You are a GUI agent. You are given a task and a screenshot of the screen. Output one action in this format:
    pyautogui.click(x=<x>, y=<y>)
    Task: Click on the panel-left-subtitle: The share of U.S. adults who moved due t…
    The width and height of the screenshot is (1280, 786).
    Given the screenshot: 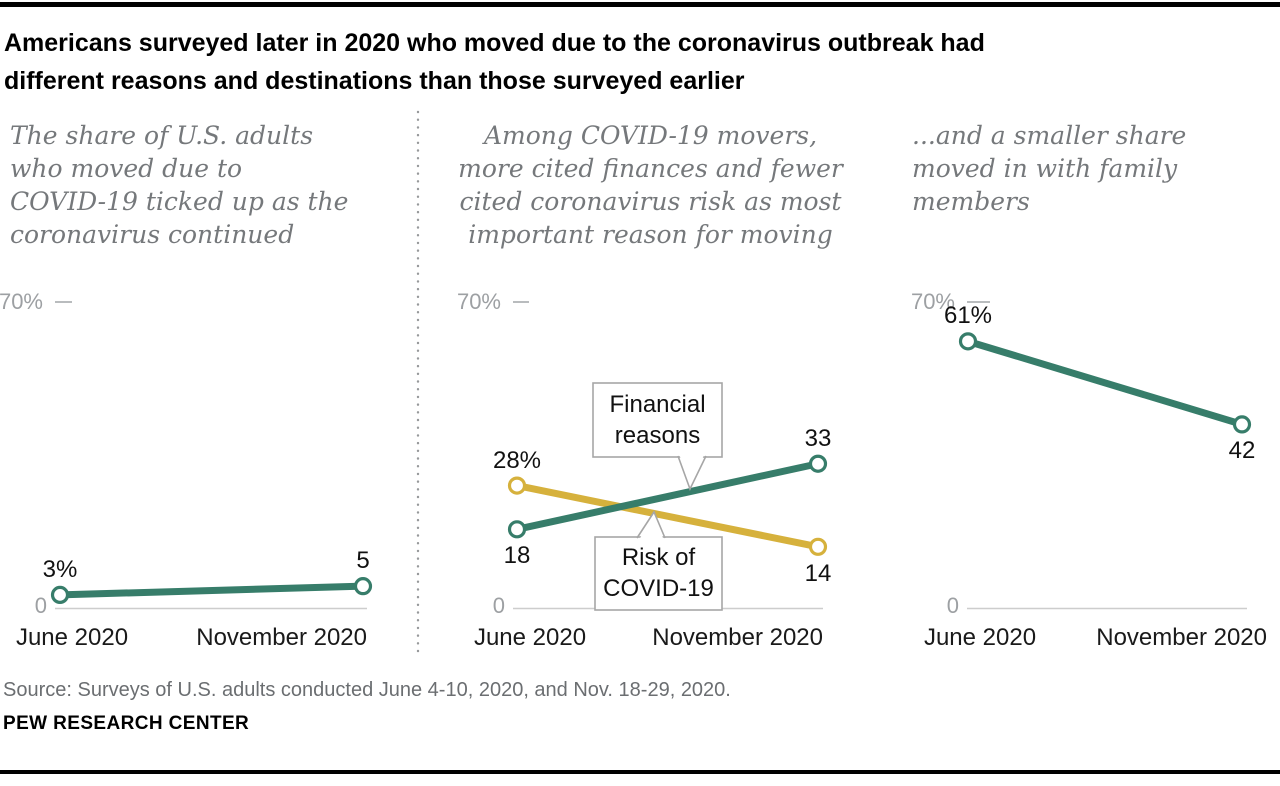 What is the action you would take?
    pyautogui.click(x=179, y=185)
    